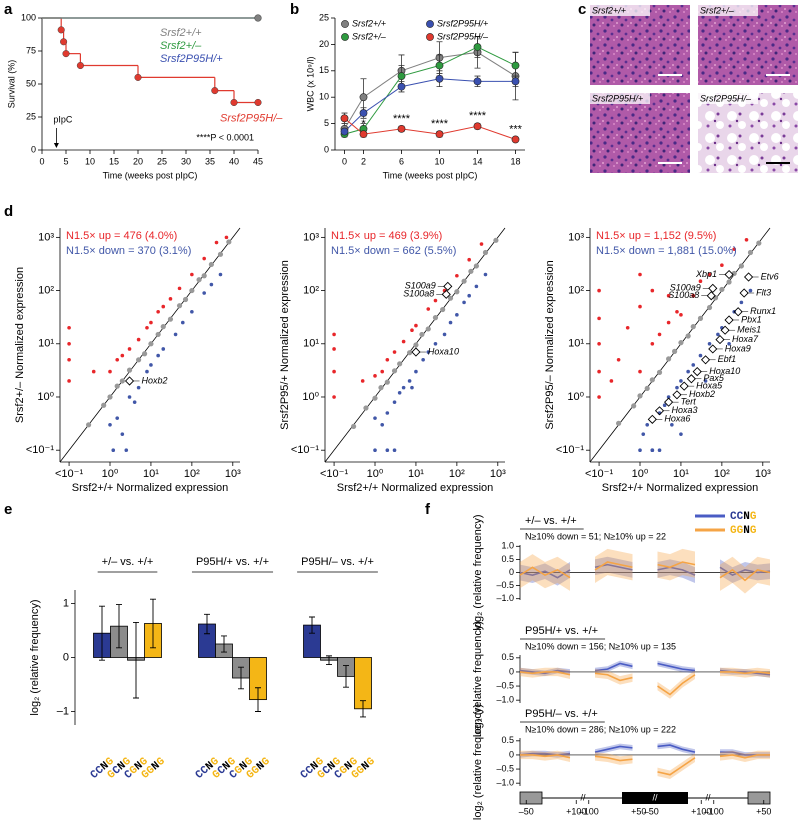 The height and width of the screenshot is (824, 800). I want to click on gene-label: Xbp1, so click(706, 274).